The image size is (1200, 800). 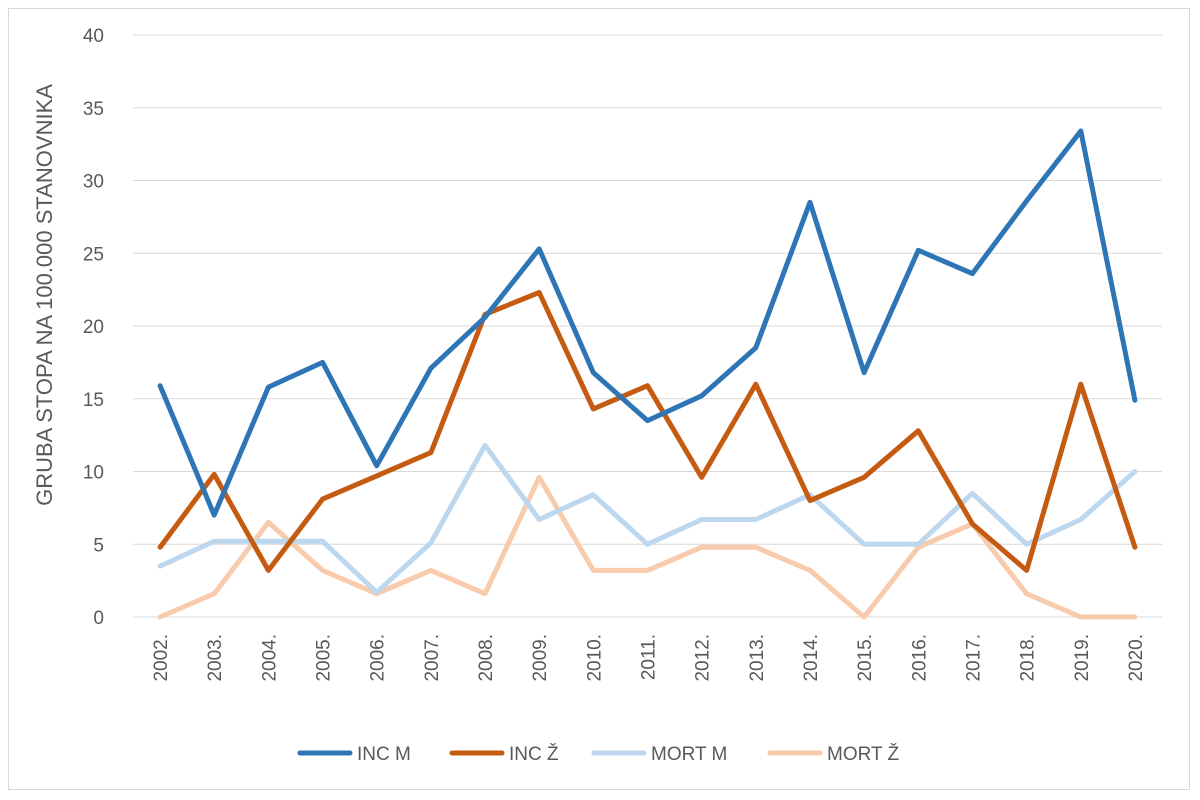 What do you see at coordinates (93, 400) in the screenshot?
I see `y-tick-label: 15` at bounding box center [93, 400].